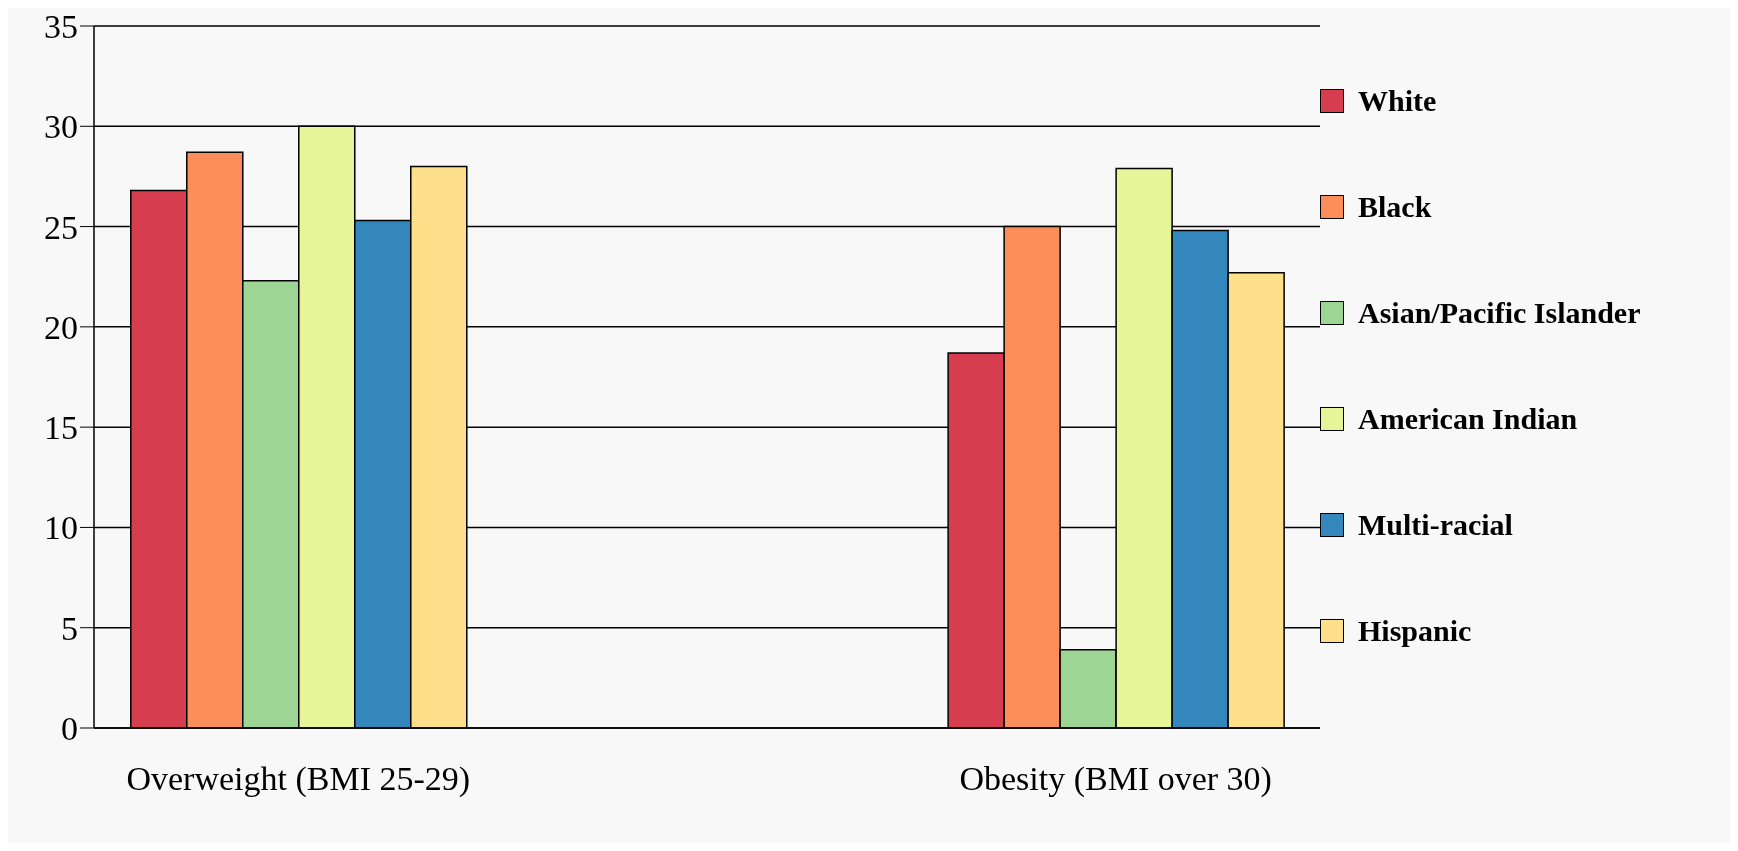 The width and height of the screenshot is (1738, 851). What do you see at coordinates (61, 127) in the screenshot?
I see `y-tick-label: 30` at bounding box center [61, 127].